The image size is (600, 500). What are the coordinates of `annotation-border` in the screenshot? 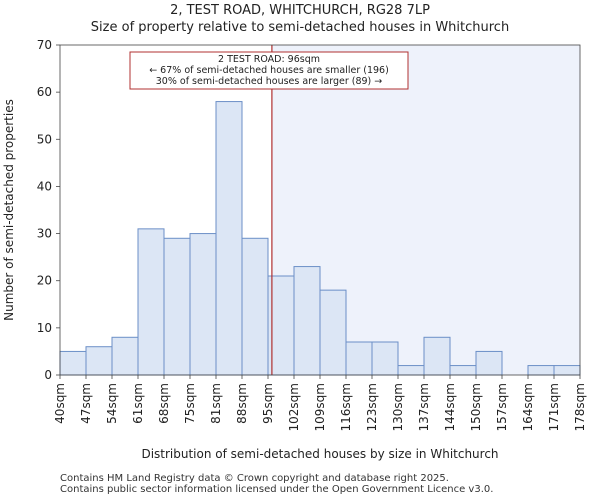 It's located at (269, 70).